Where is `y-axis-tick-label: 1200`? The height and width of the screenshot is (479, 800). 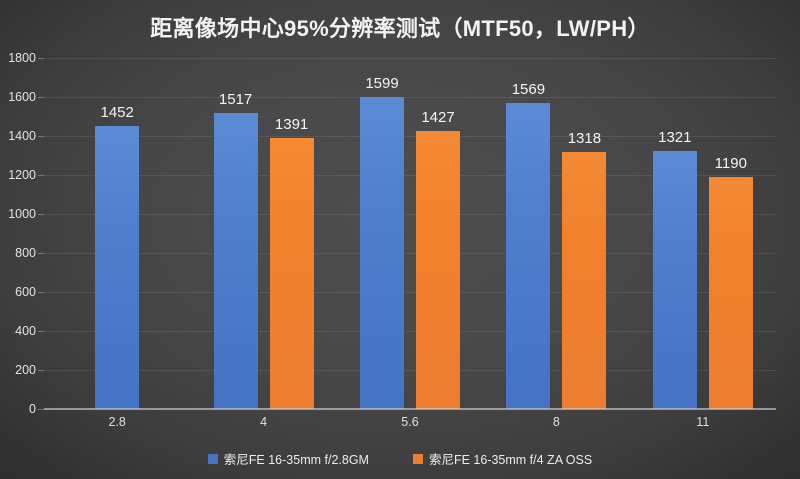 y-axis-tick-label: 1200 is located at coordinates (22, 175).